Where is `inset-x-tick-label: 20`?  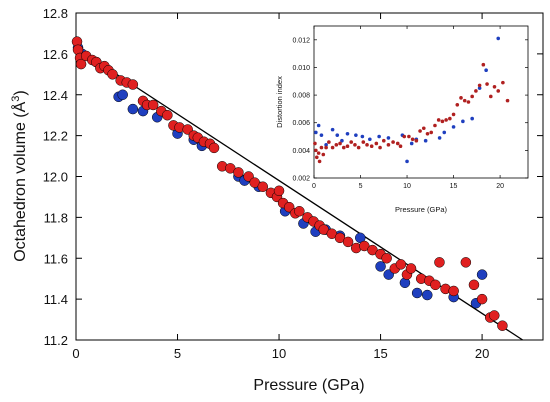 inset-x-tick-label: 20 is located at coordinates (500, 186).